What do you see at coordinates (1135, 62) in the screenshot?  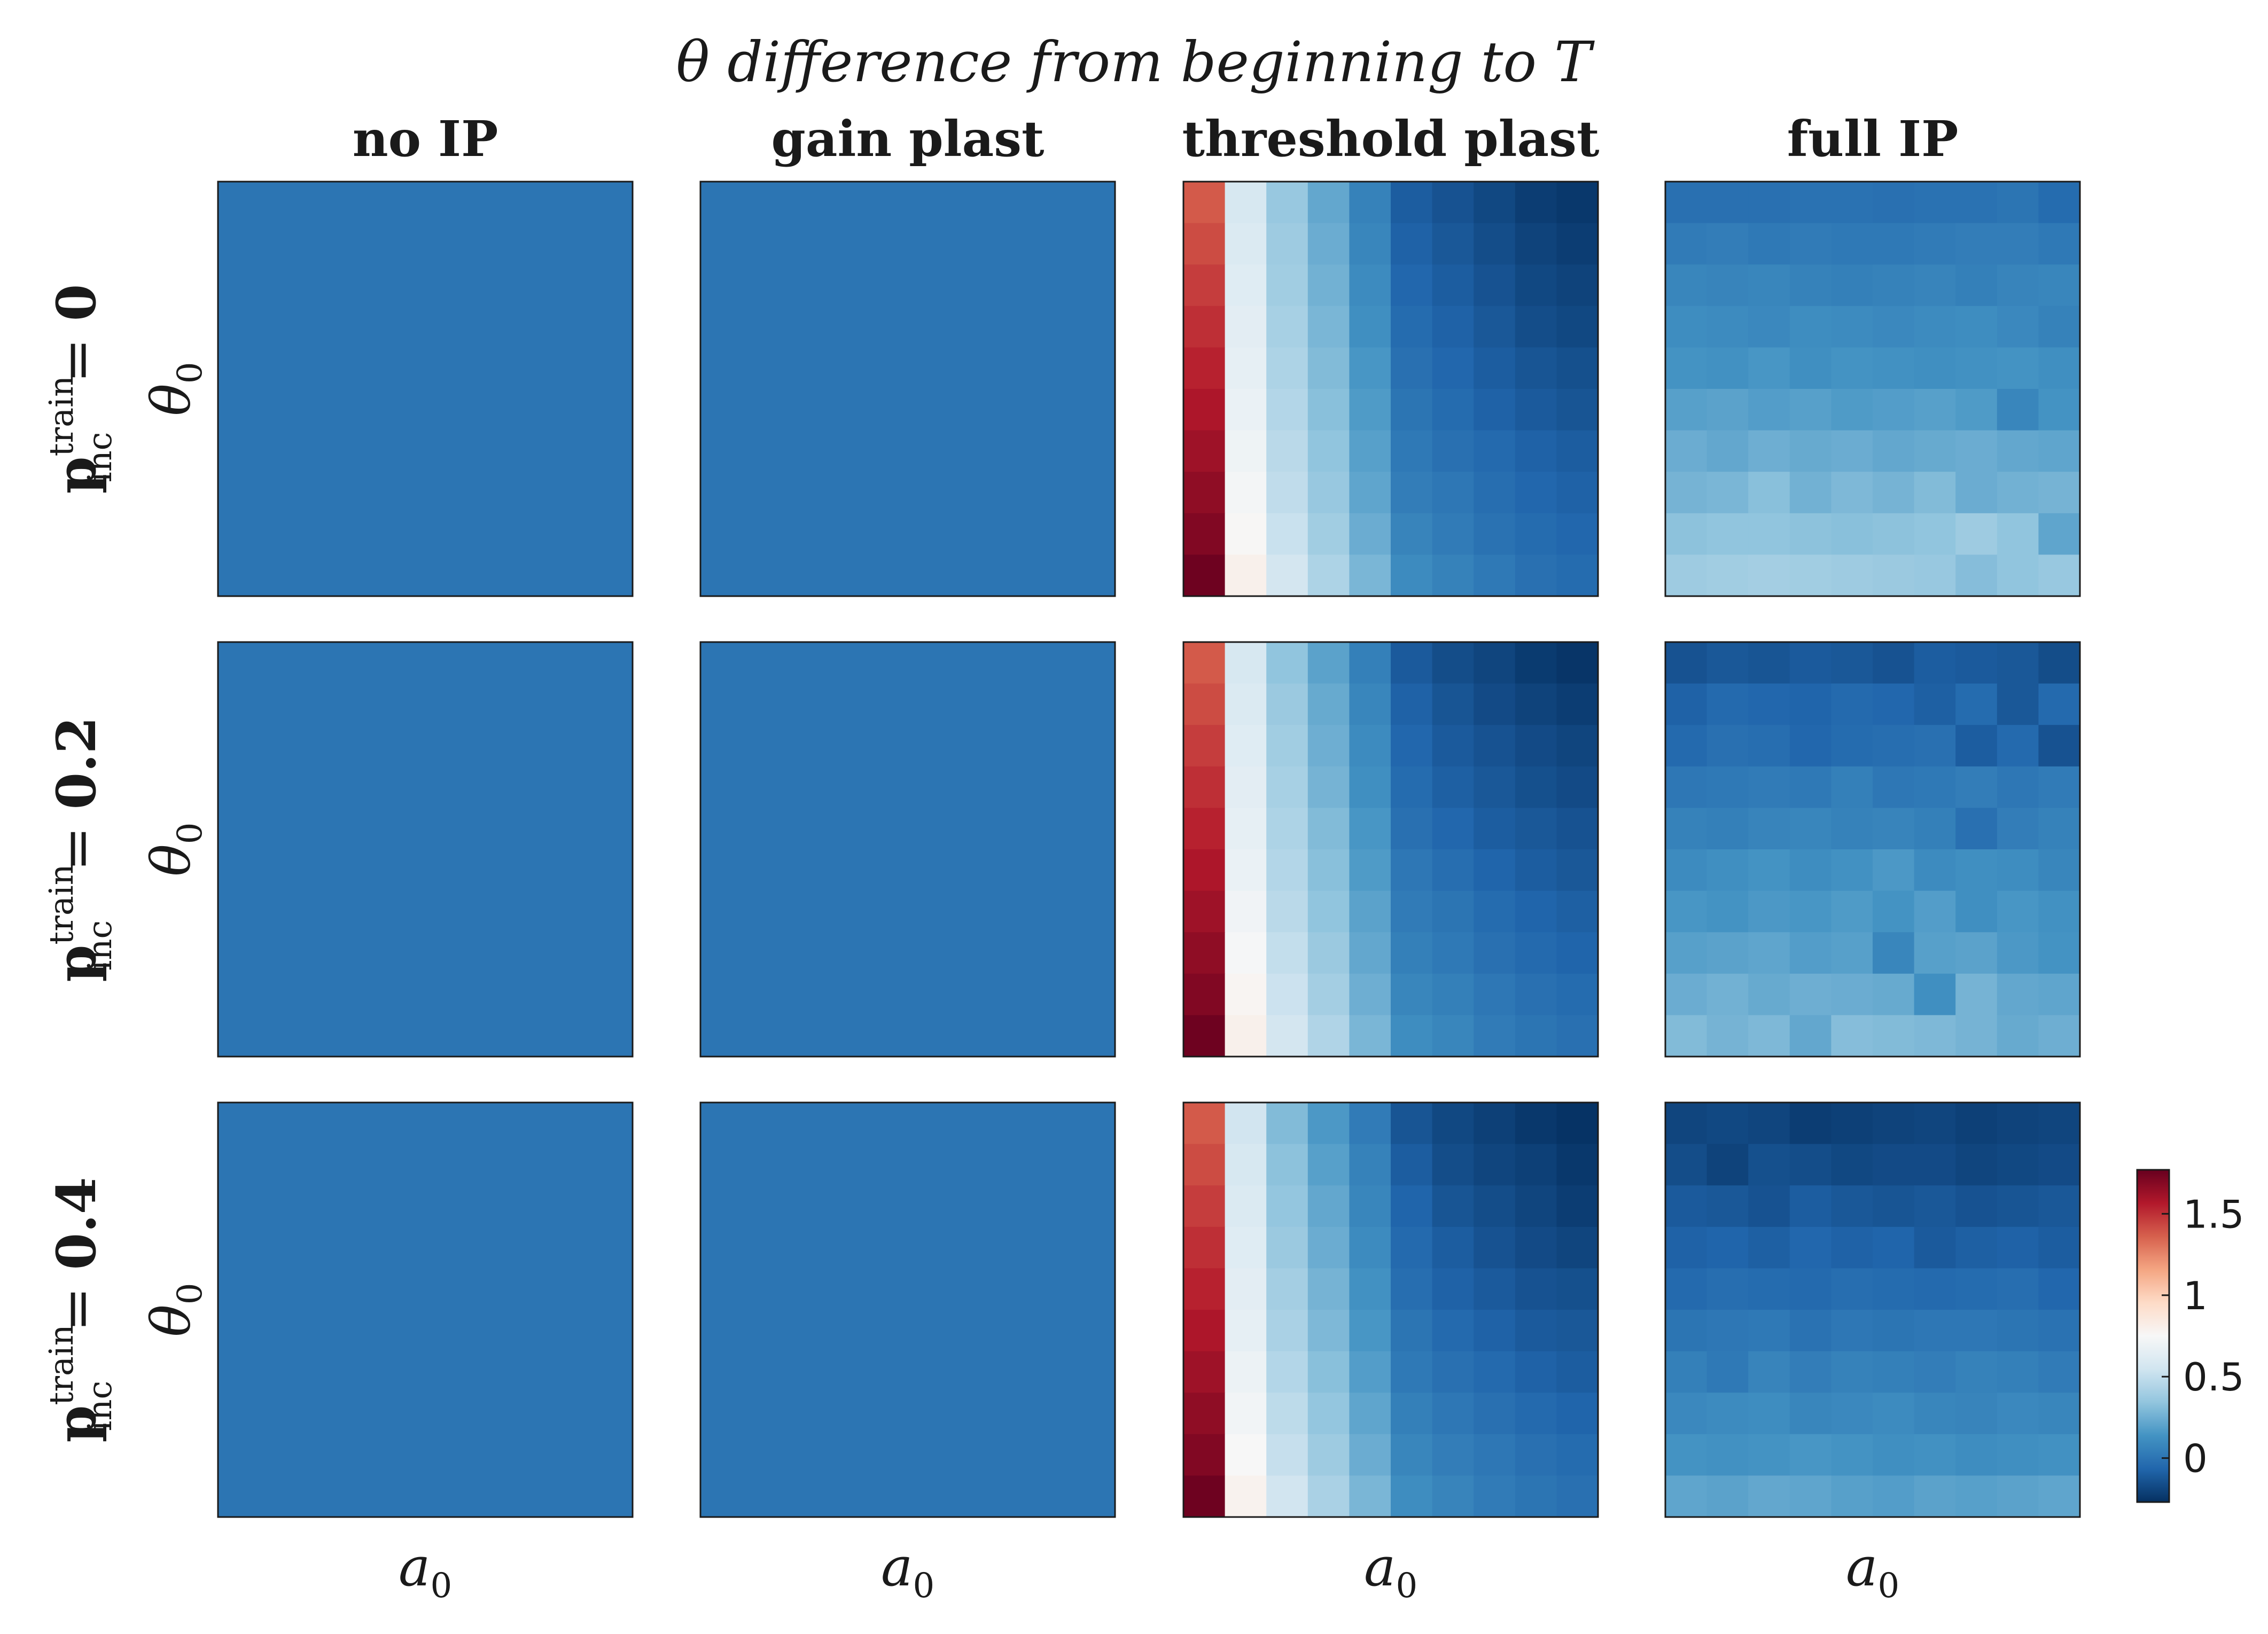 I see `chart-title: θ difference from beginning to T` at bounding box center [1135, 62].